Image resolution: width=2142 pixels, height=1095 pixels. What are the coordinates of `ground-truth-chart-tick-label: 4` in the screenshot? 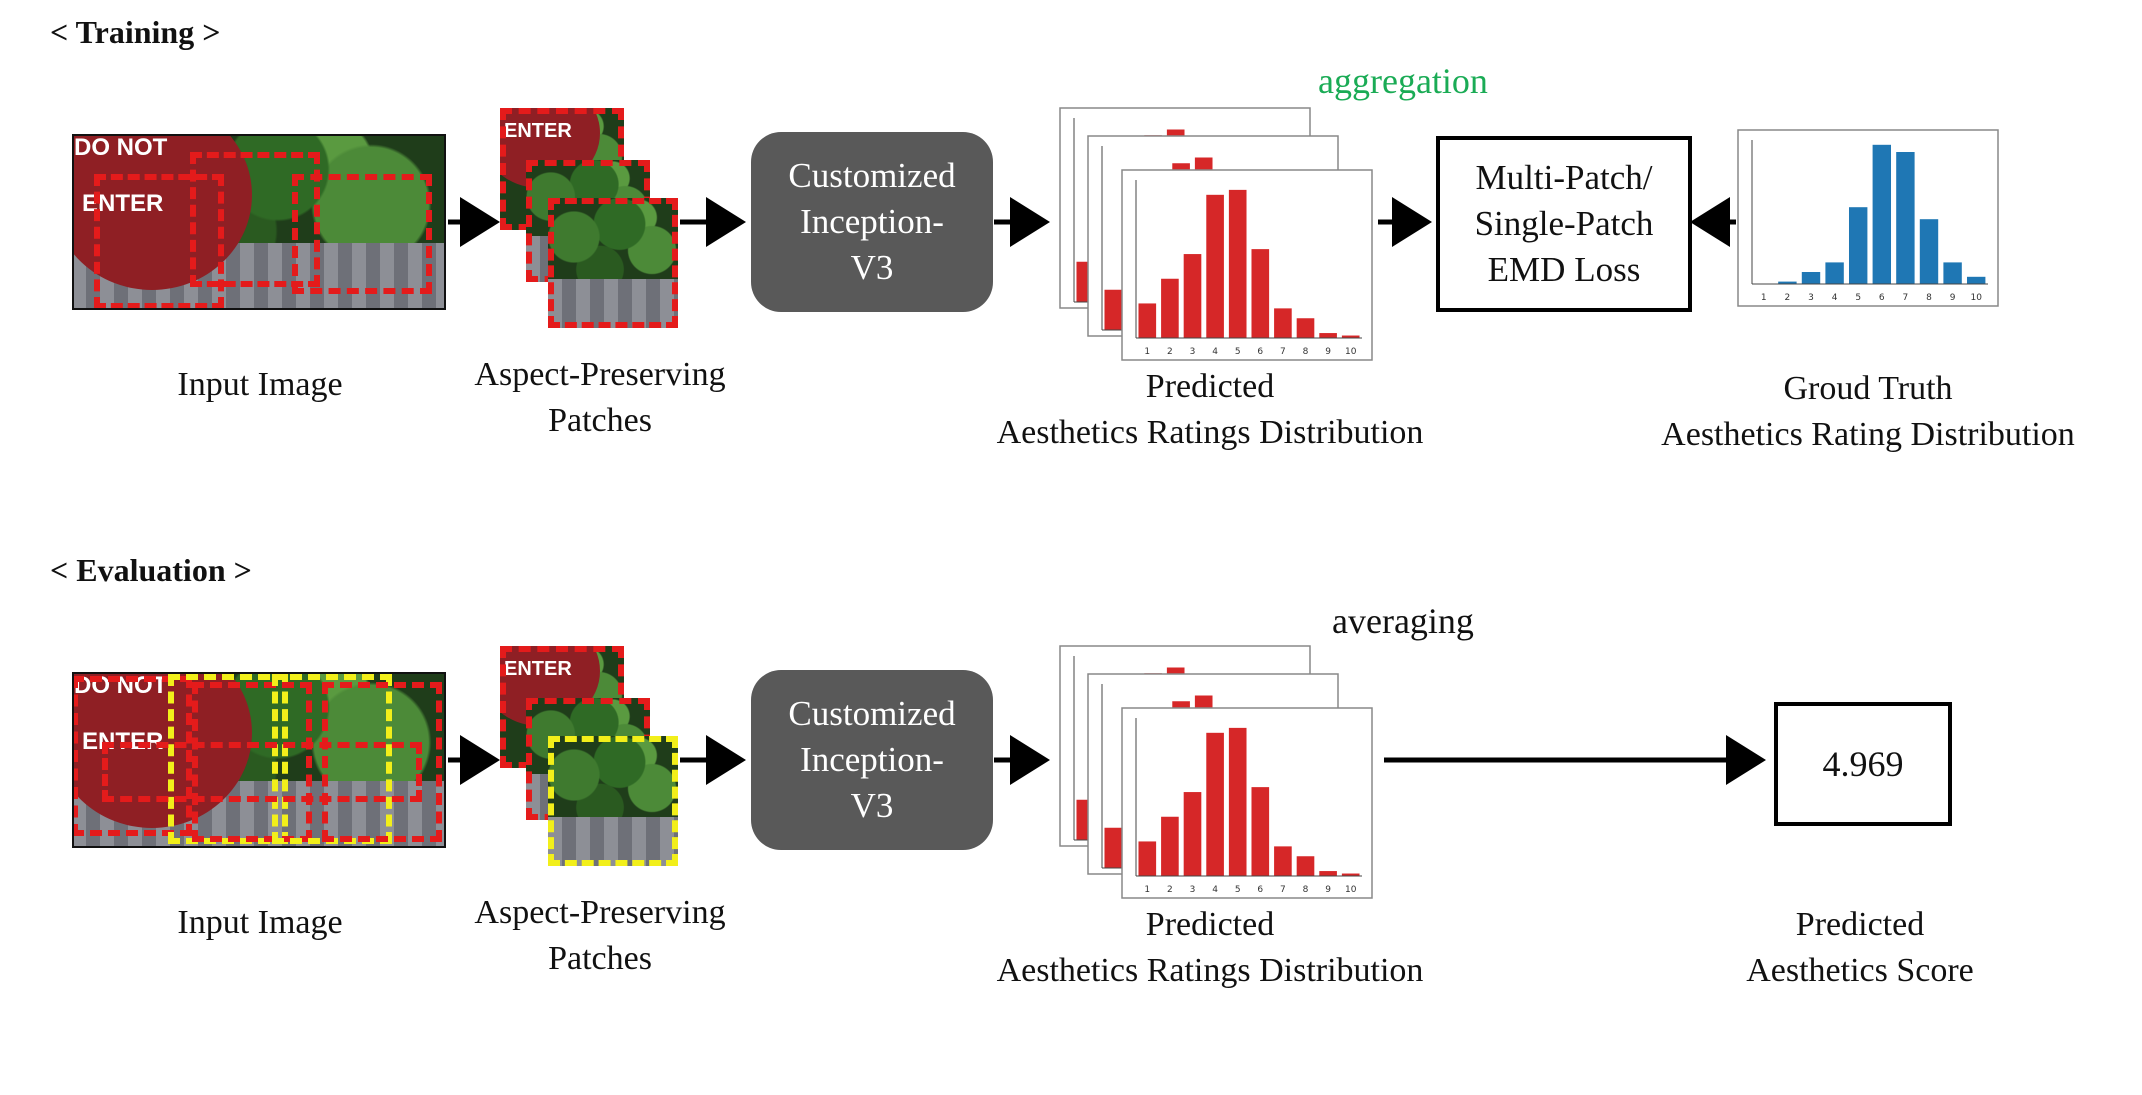 It's located at (1835, 298).